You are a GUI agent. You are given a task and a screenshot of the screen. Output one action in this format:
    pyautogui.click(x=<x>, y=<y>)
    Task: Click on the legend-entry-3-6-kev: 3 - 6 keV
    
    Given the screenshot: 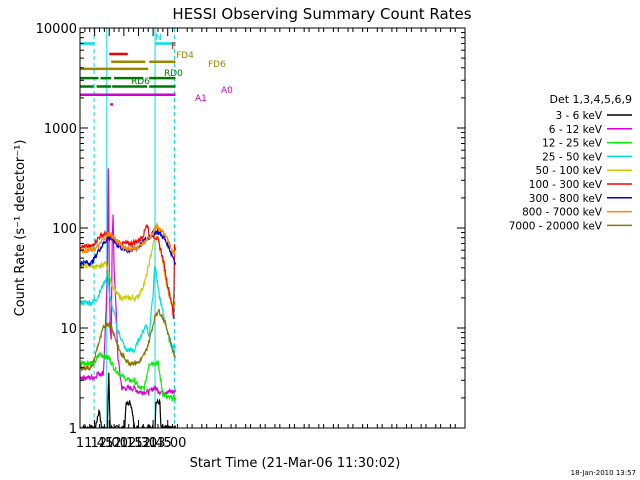 What is the action you would take?
    pyautogui.click(x=578, y=116)
    